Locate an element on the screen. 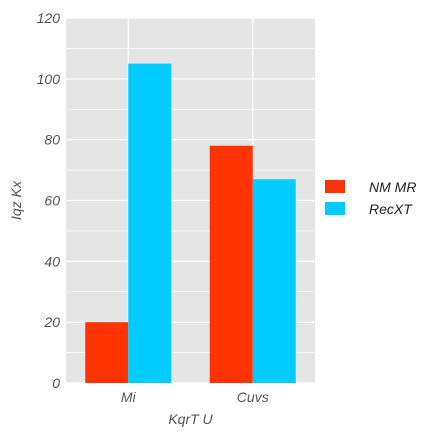  x-tick-label: Mi is located at coordinates (129, 397).